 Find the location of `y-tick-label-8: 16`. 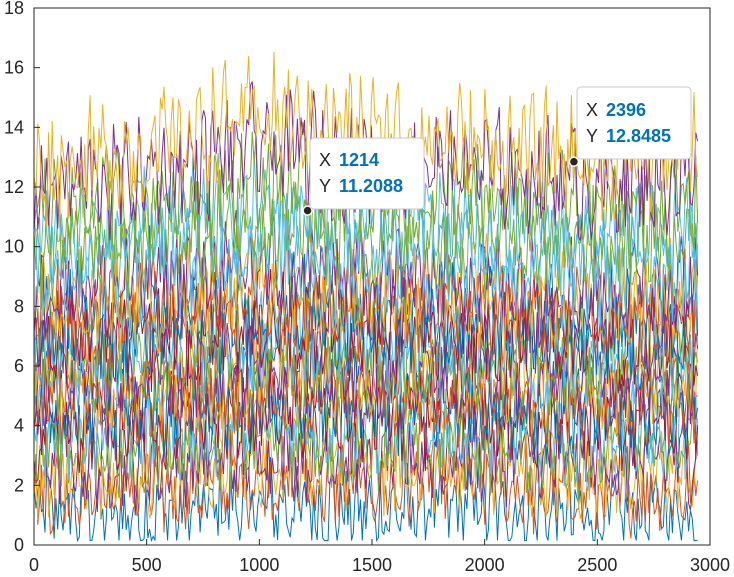

y-tick-label-8: 16 is located at coordinates (14, 68).